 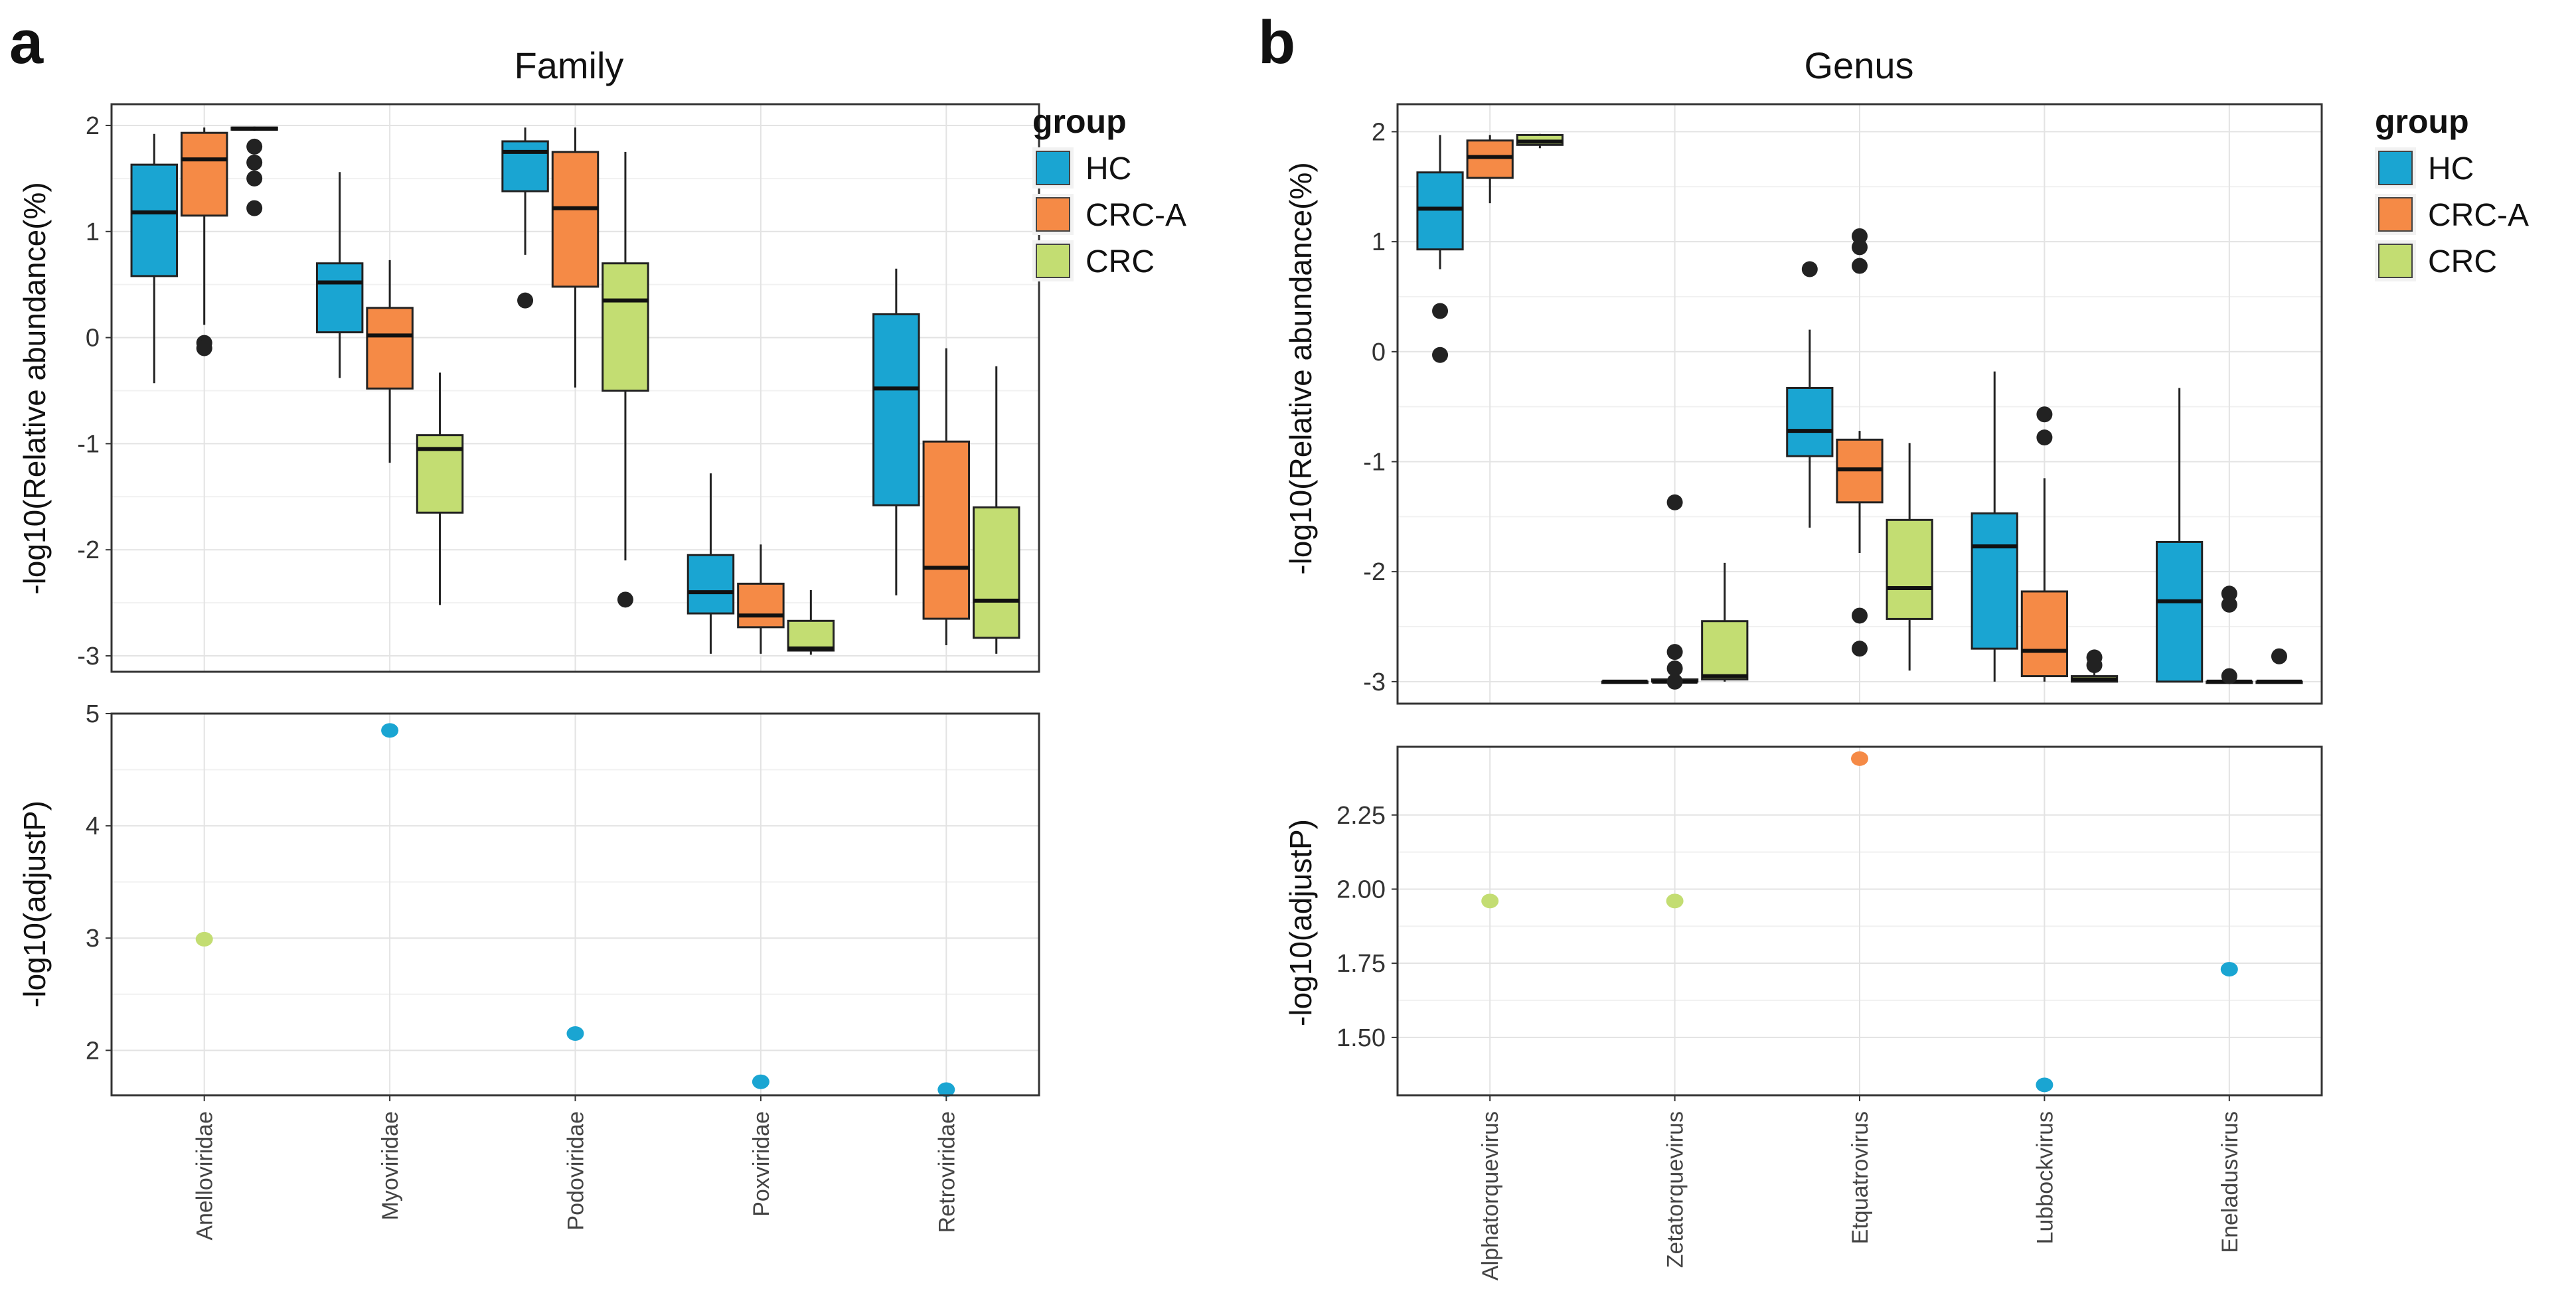 I want to click on box-hc-podoviridae, so click(x=525, y=218).